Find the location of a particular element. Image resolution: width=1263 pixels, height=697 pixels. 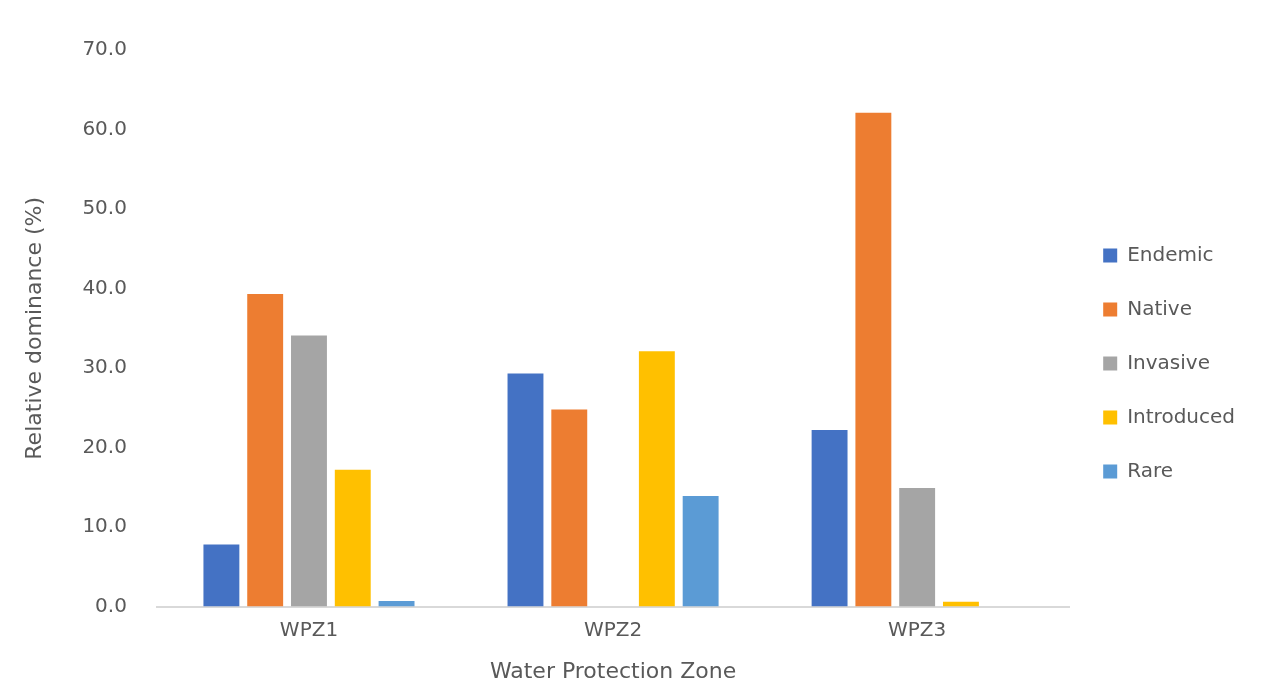

y-tick-label: 0.0 is located at coordinates (111, 604).